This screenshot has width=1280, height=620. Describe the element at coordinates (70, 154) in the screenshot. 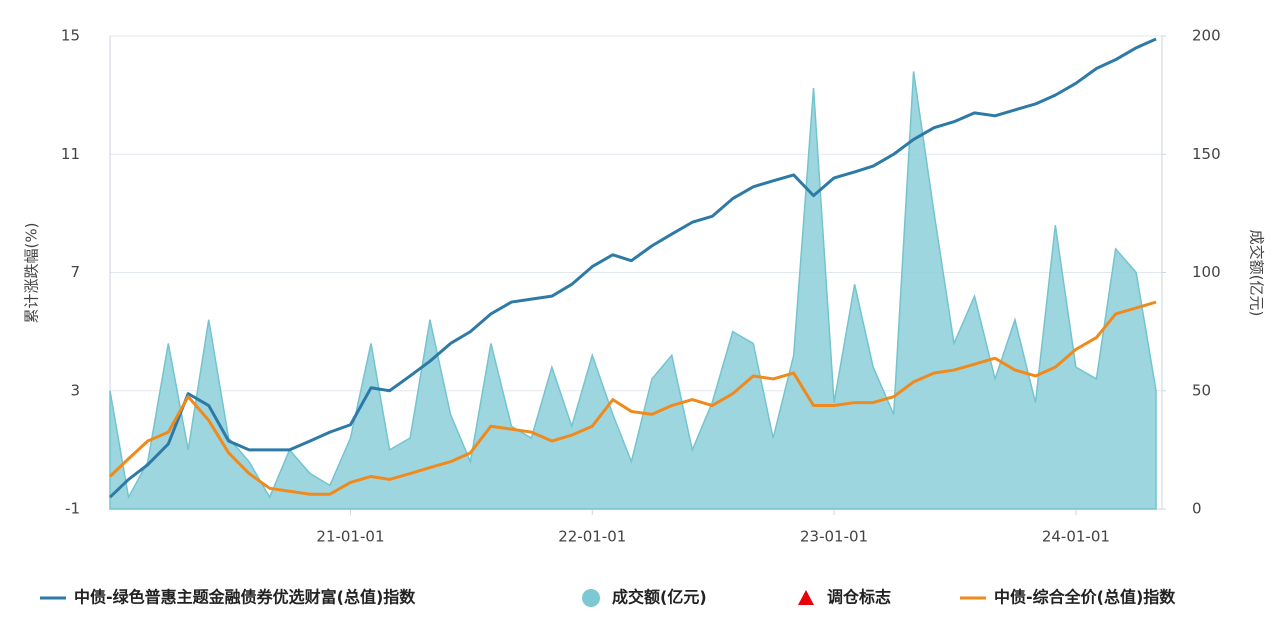

I see `y-tick-label: 11` at that location.